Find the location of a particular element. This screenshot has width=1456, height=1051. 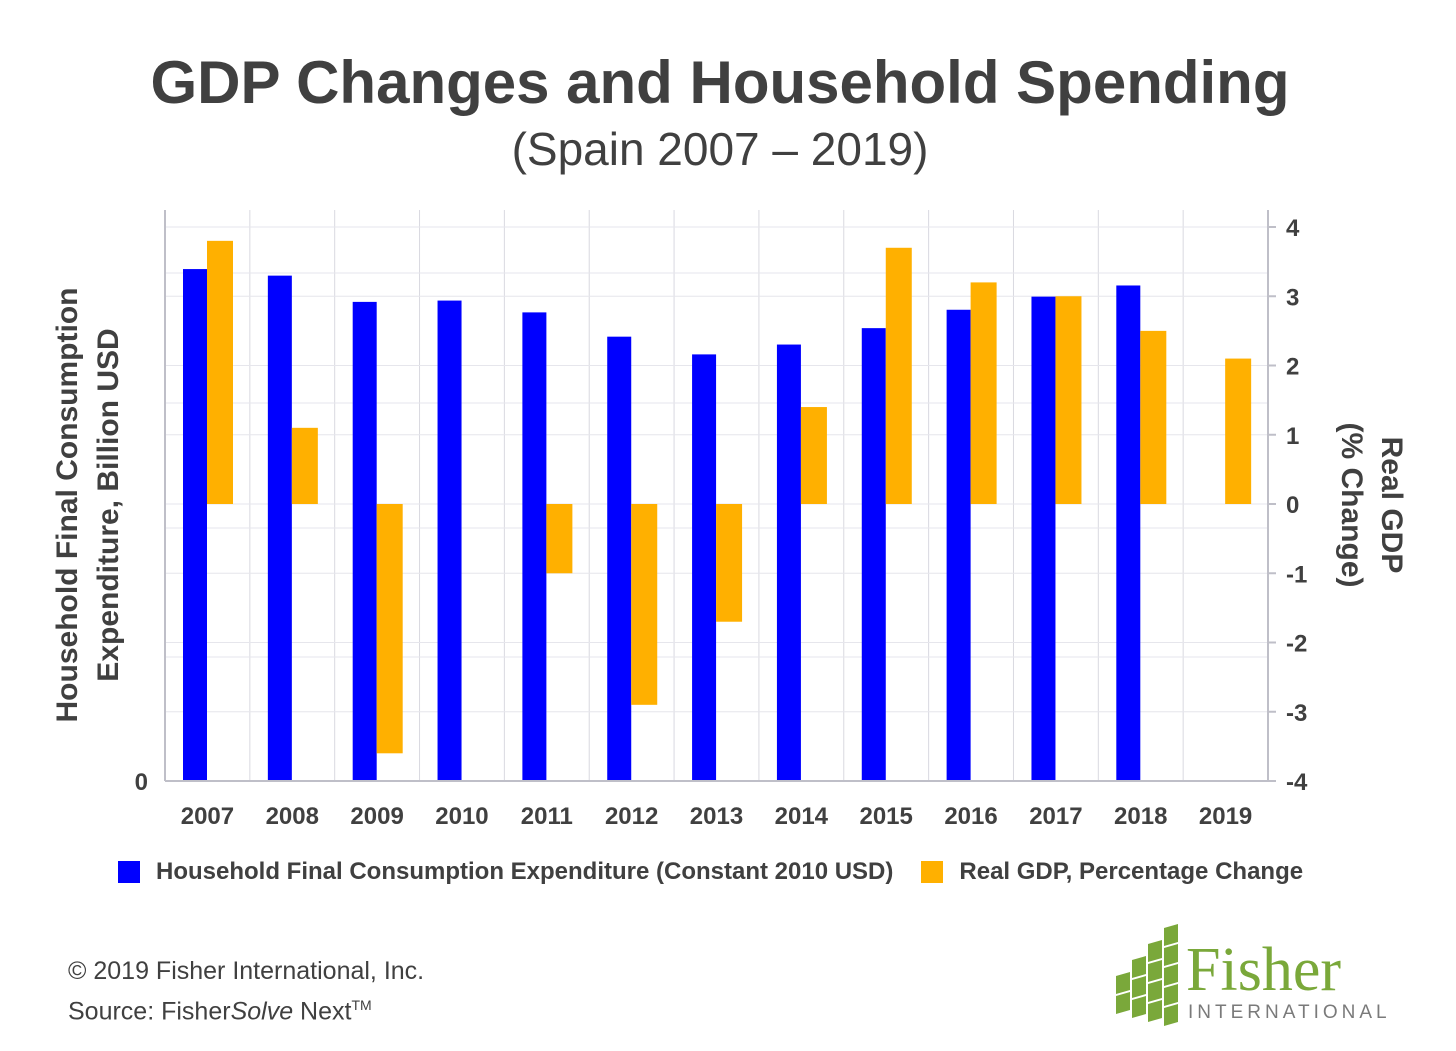

x-tick-label: 2012 is located at coordinates (631, 816).